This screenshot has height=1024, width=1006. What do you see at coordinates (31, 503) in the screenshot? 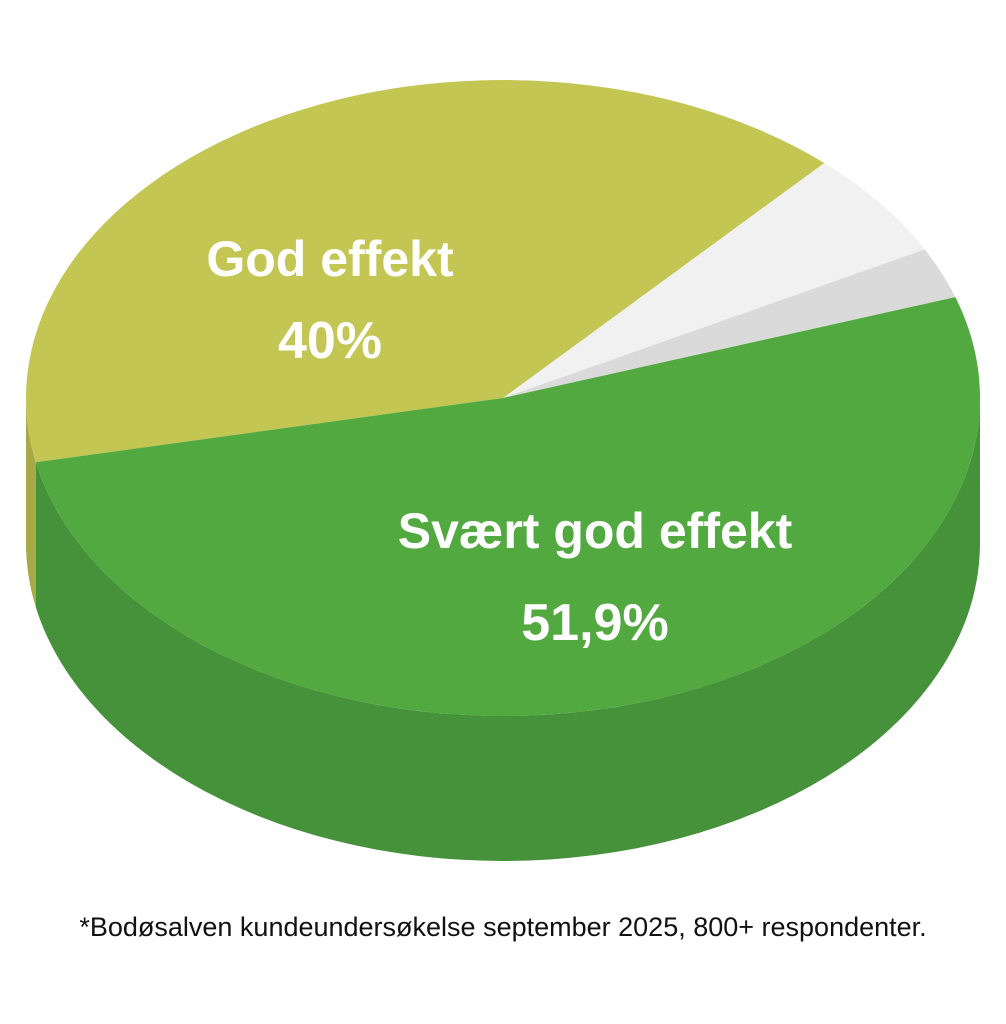
I see `pie-side-god-effekt` at bounding box center [31, 503].